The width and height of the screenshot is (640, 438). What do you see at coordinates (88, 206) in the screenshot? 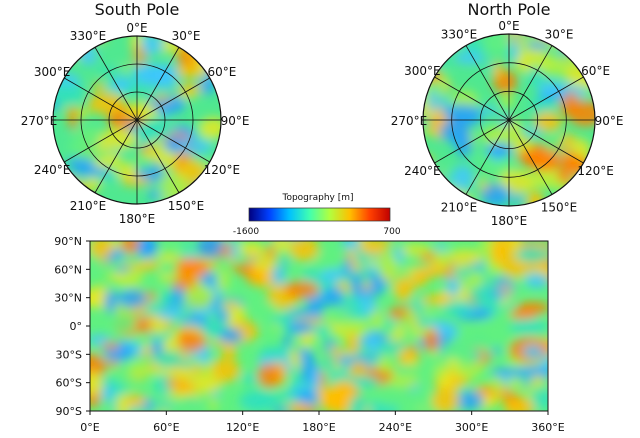
I see `south-pole-lon-label: 210°E` at bounding box center [88, 206].